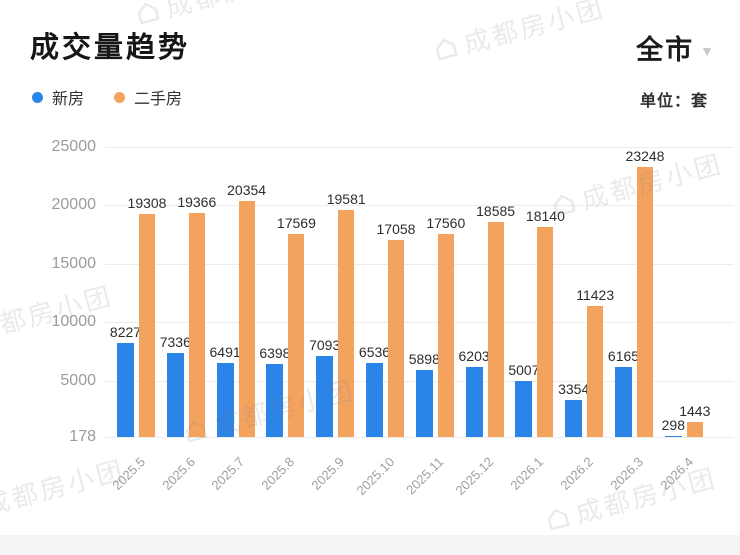 The width and height of the screenshot is (740, 555). Describe the element at coordinates (228, 473) in the screenshot. I see `x-axis-label: 2025.7` at that location.